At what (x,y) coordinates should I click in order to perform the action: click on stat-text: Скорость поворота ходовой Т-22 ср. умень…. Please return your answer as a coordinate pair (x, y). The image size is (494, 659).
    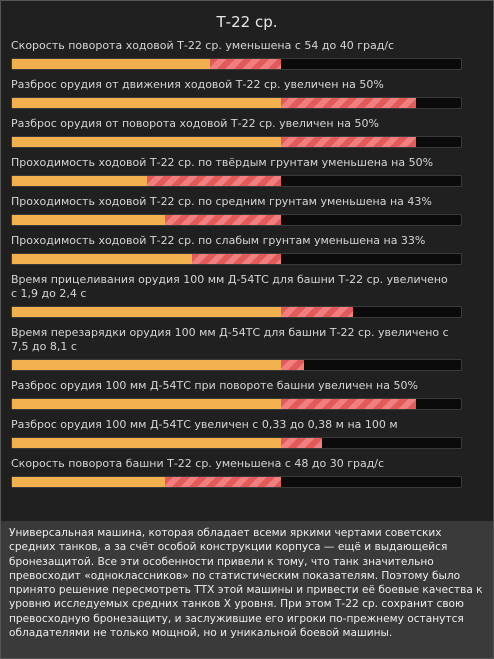
    Looking at the image, I should click on (203, 45).